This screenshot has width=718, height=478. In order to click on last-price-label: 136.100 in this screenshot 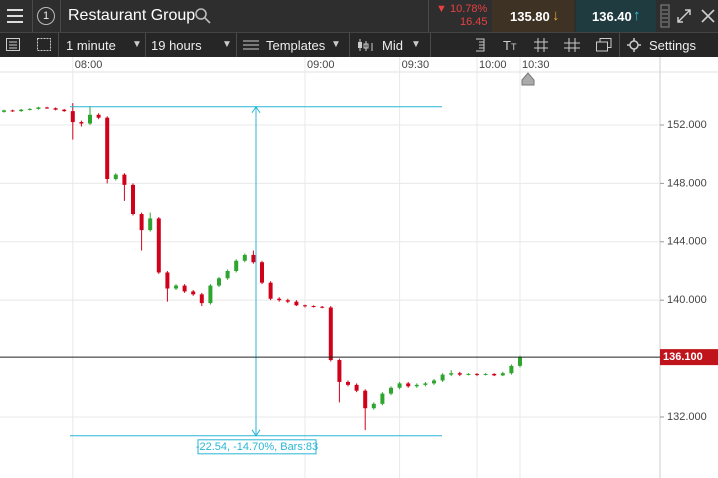, I will do `click(683, 357)`.